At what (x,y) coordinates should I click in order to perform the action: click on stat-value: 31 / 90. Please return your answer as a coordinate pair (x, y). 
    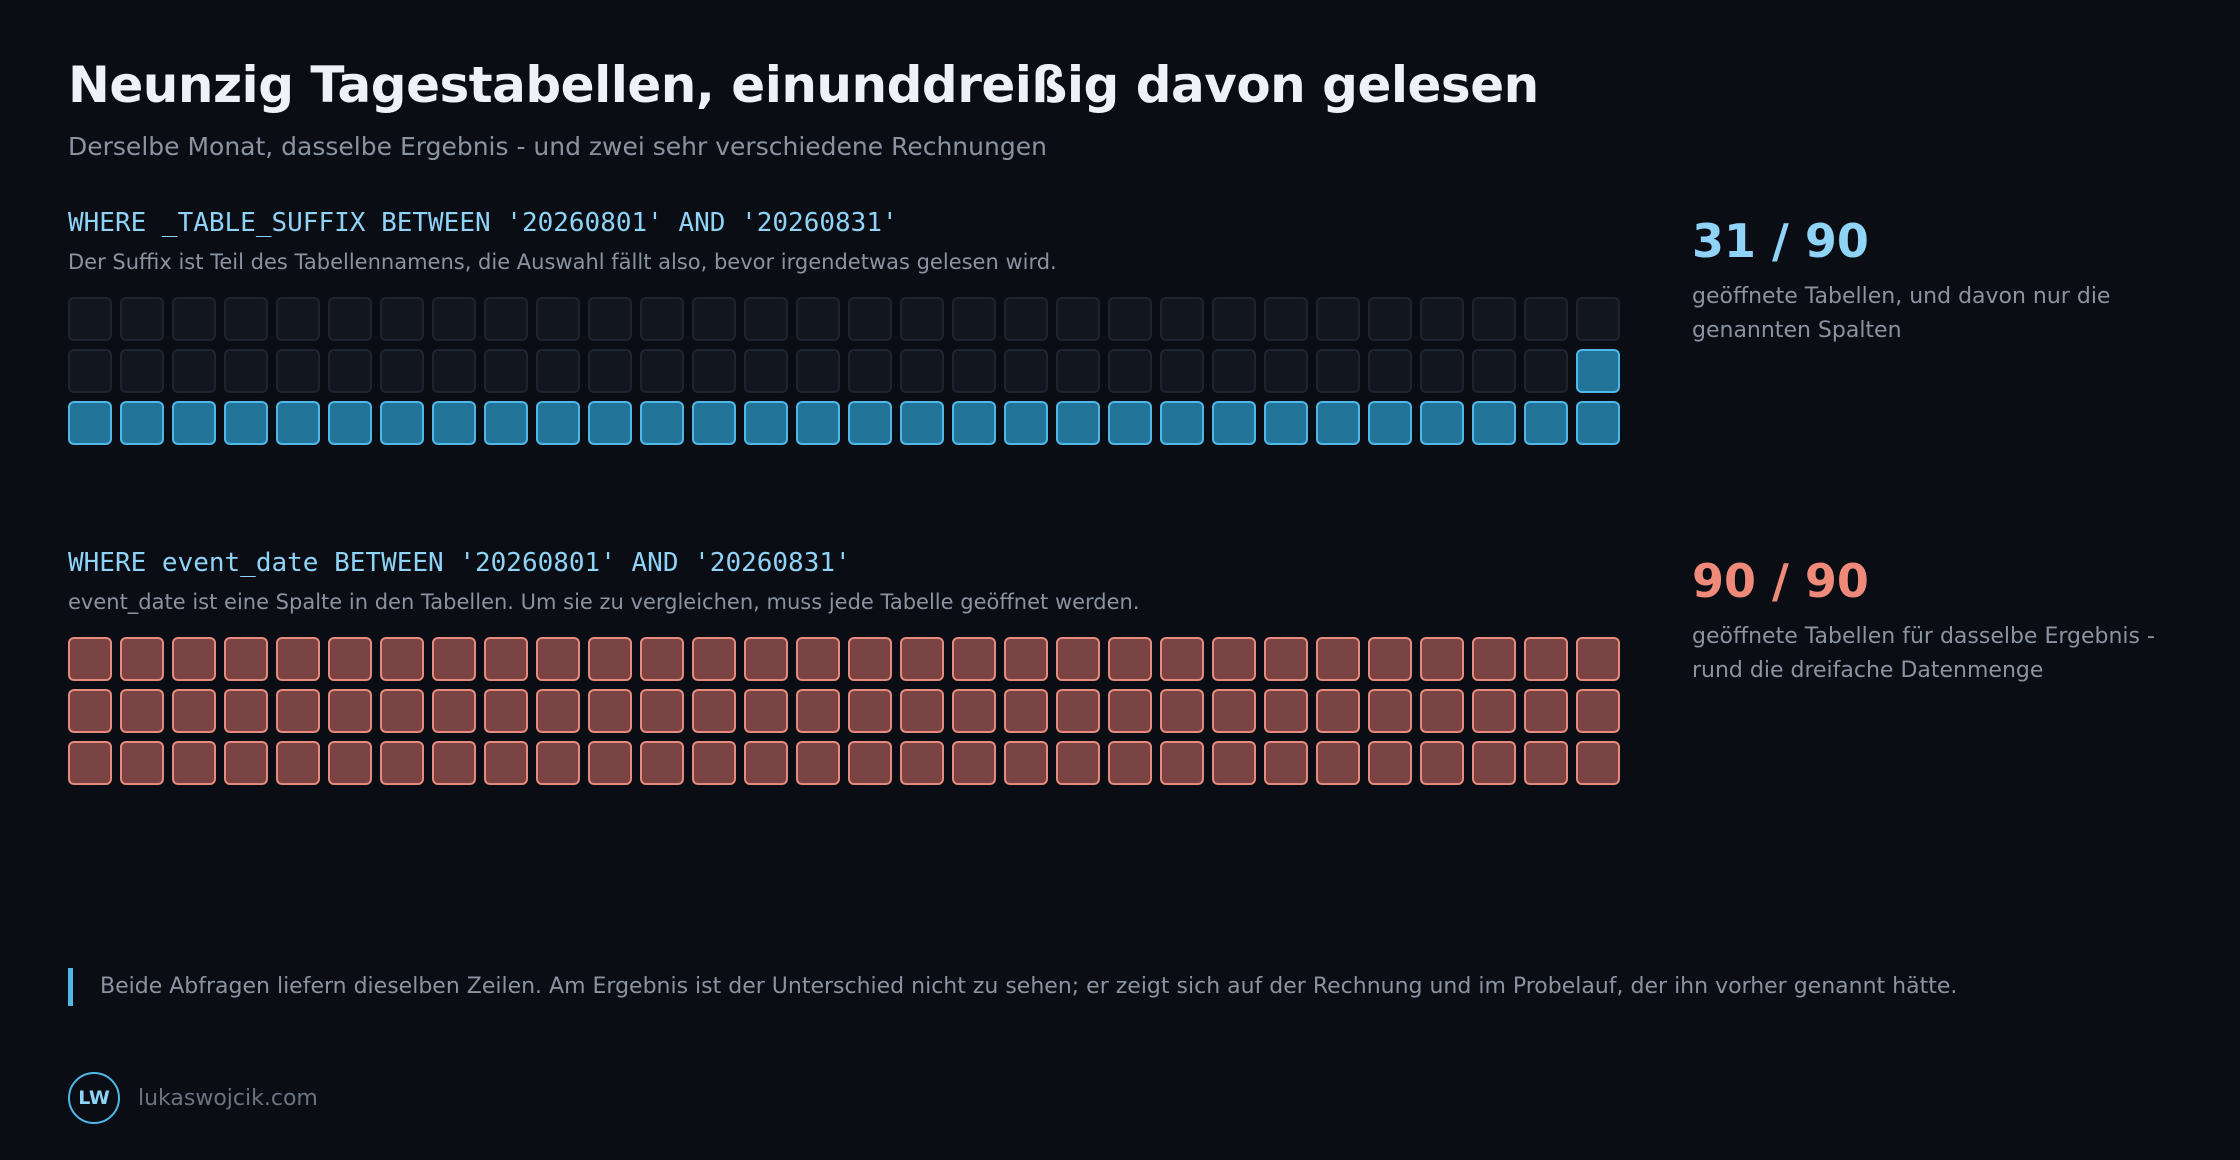
    Looking at the image, I should click on (1780, 241).